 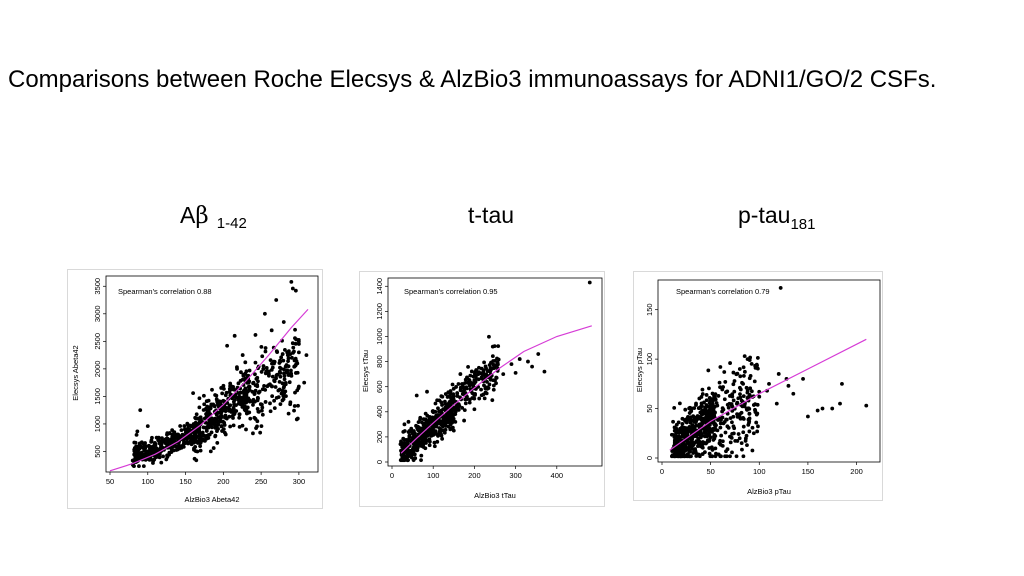 I want to click on x-tick-label: 50, so click(x=110, y=481).